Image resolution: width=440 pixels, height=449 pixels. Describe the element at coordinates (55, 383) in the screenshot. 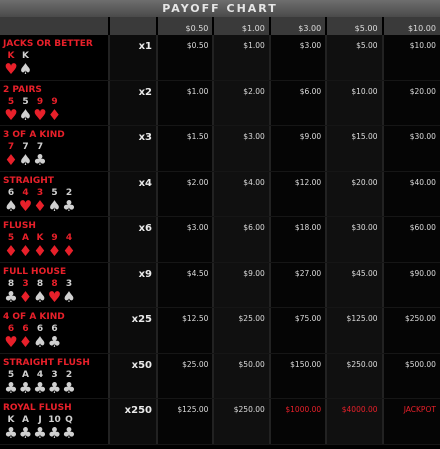

I see `playing-card: 3 ♣` at that location.